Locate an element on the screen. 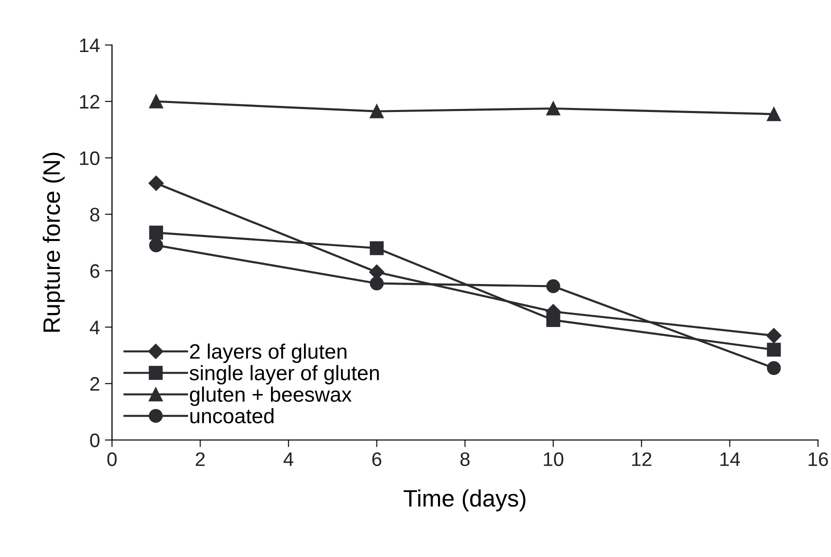  y-tick-label: 10 is located at coordinates (90, 158).